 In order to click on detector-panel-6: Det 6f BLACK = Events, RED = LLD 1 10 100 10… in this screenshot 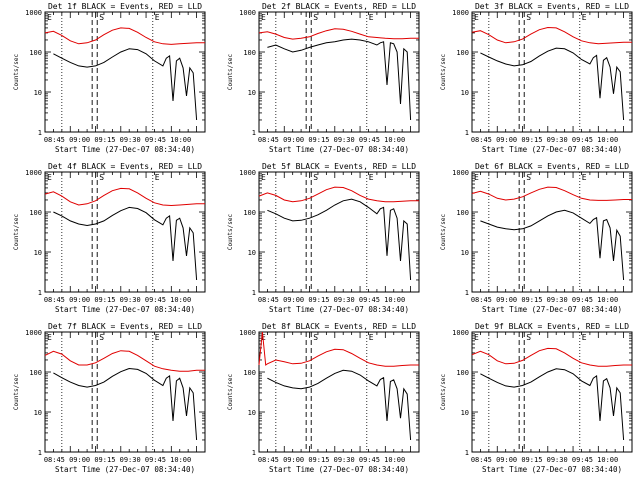, I will do `click(536, 238)`.